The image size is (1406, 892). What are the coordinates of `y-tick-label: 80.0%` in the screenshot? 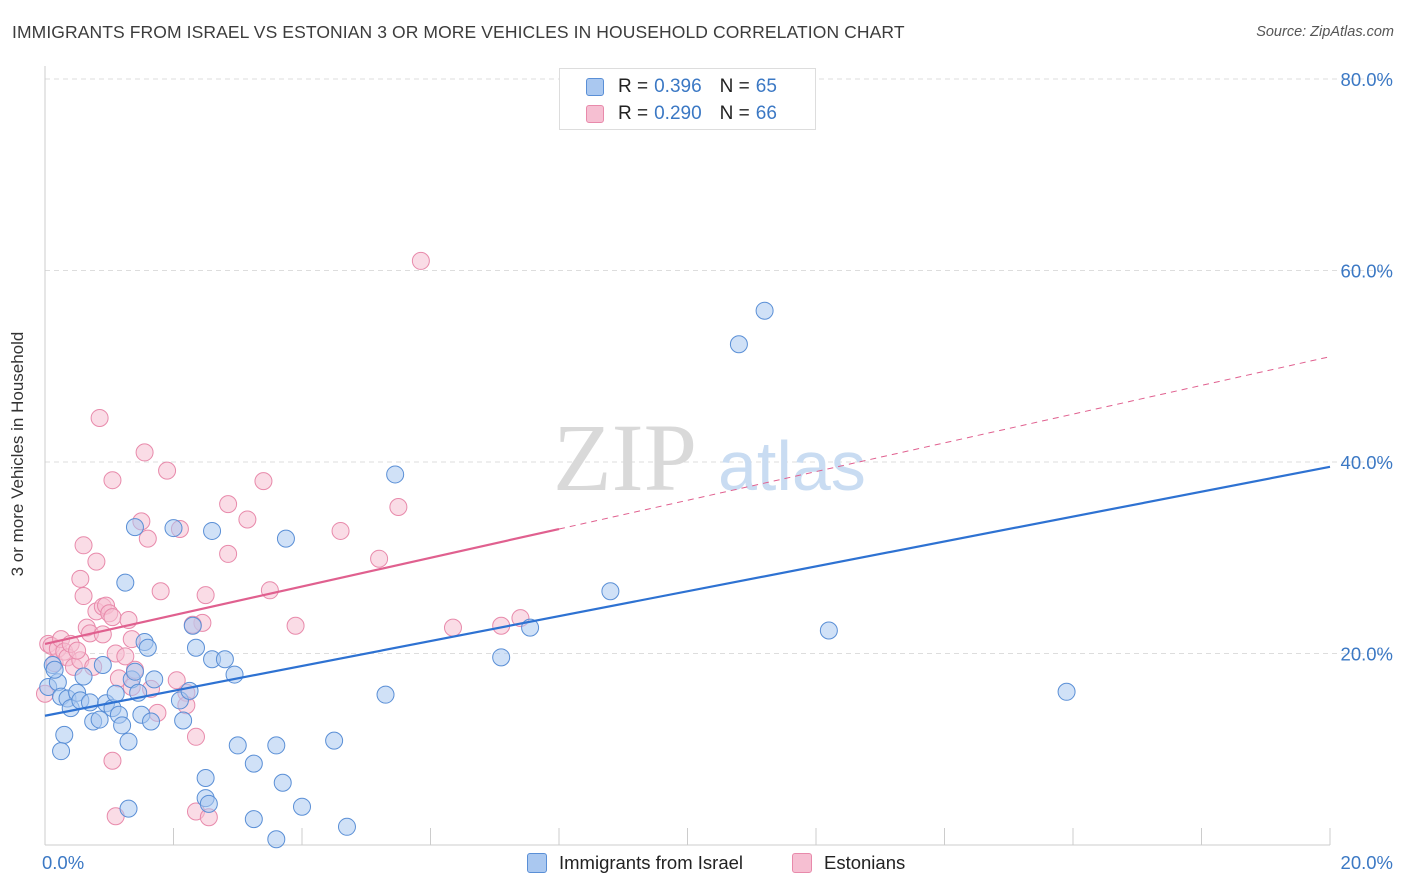 It's located at (1367, 79).